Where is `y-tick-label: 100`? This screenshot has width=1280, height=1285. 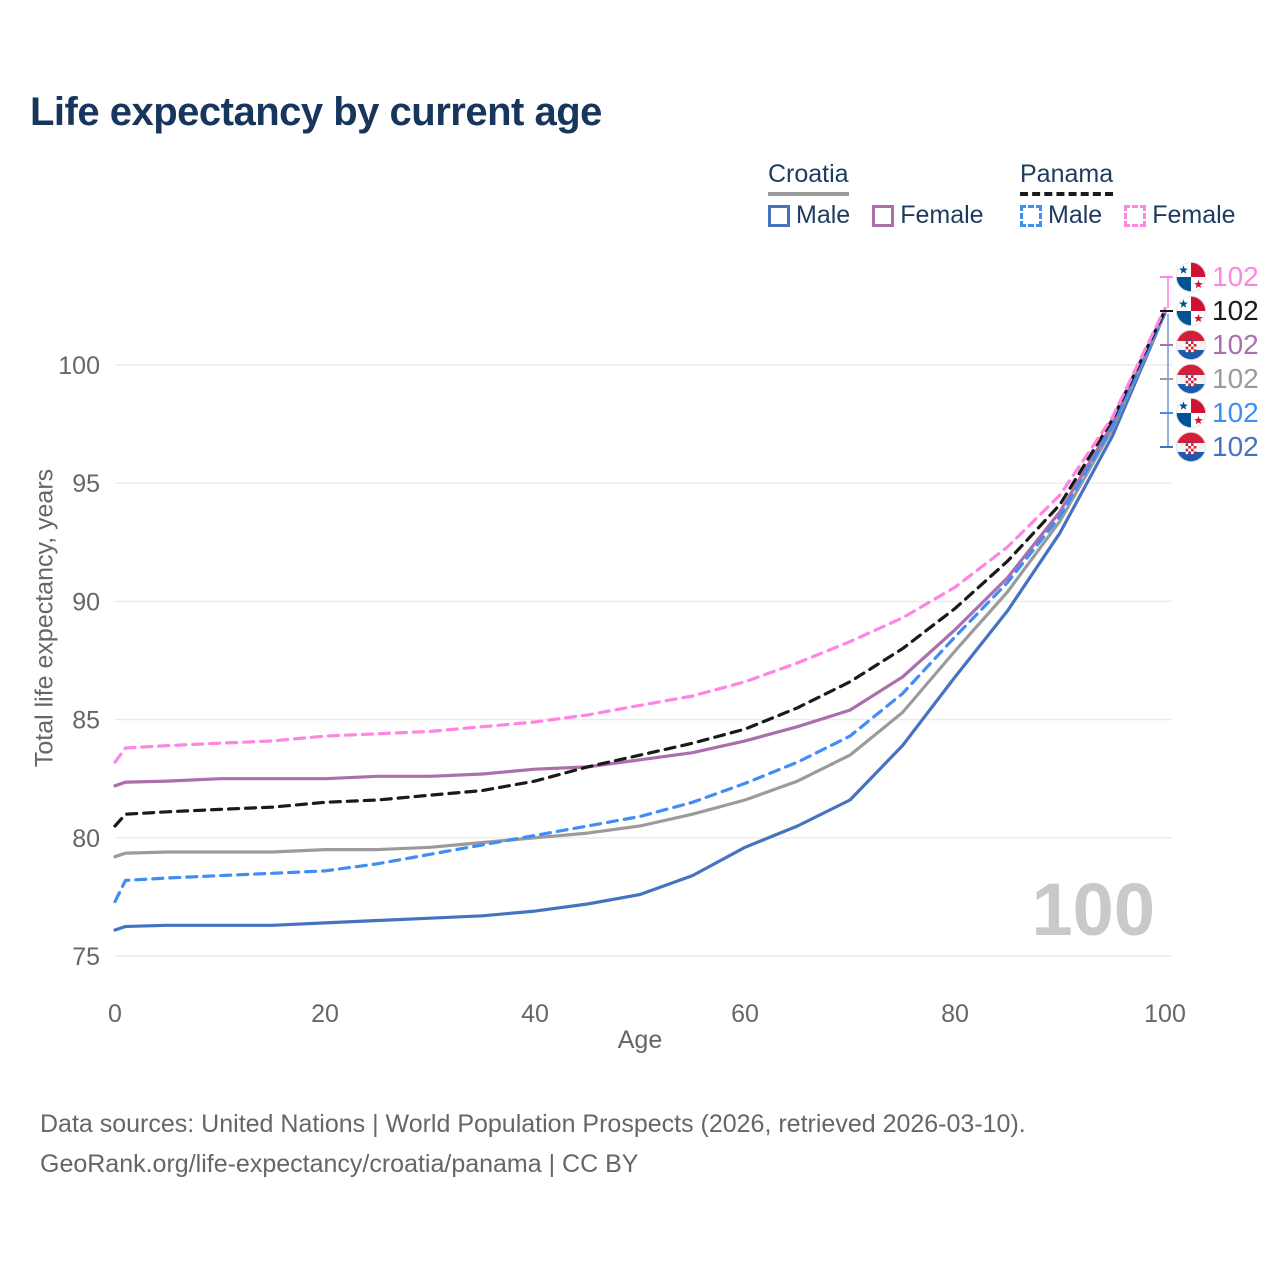
y-tick-label: 100 is located at coordinates (79, 366).